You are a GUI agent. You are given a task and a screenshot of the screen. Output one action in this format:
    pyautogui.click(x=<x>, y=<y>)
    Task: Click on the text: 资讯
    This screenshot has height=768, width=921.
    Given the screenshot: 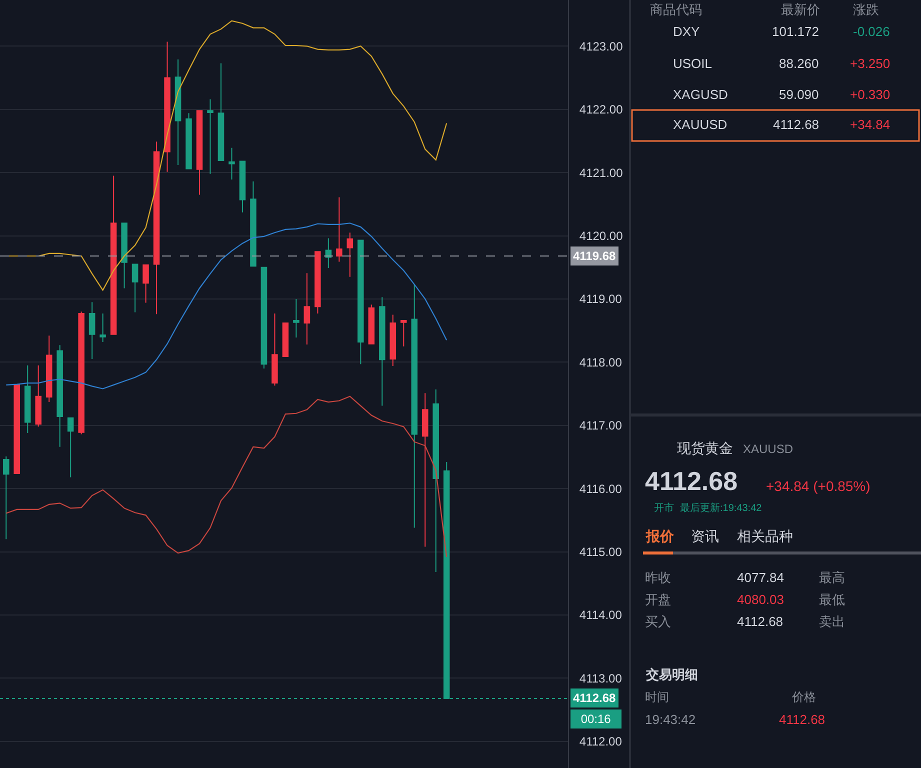 What is the action you would take?
    pyautogui.click(x=705, y=536)
    